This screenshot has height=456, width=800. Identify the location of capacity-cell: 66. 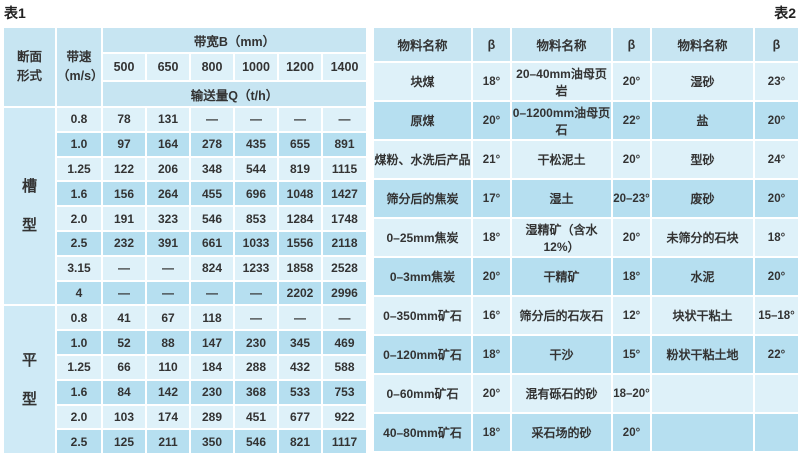
(124, 367).